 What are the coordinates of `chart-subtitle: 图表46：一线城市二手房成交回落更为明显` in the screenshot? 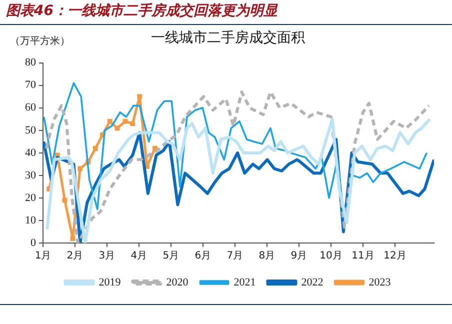 It's located at (142, 11).